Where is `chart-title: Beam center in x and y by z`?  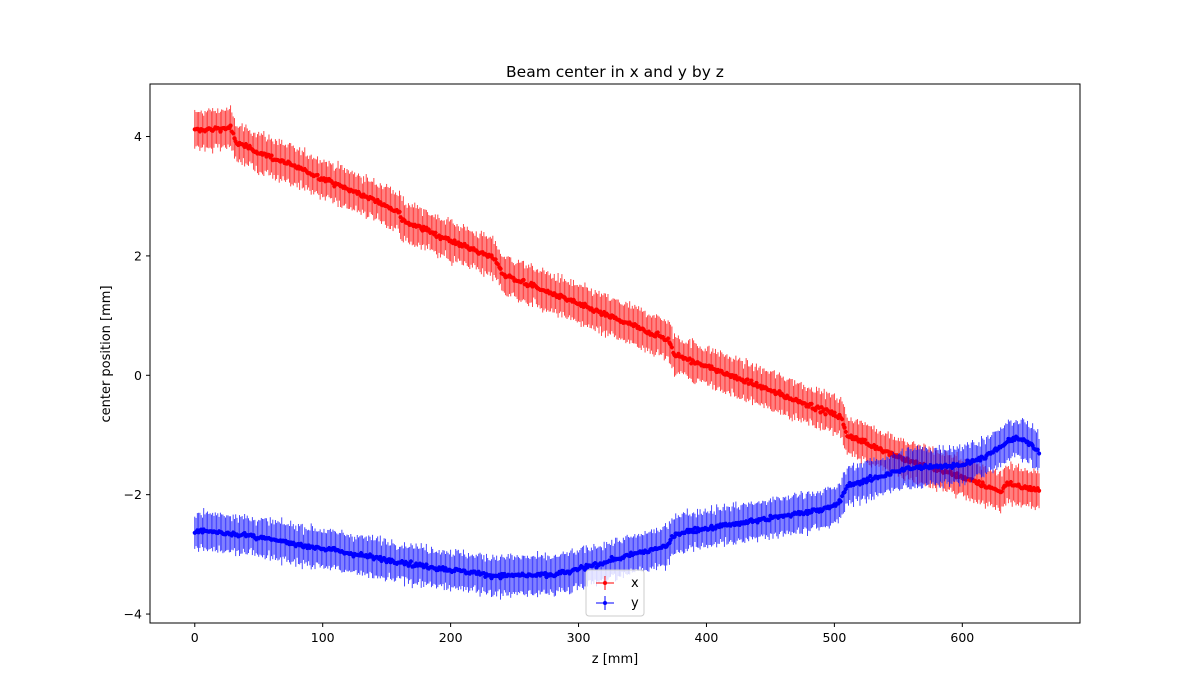 chart-title: Beam center in x and y by z is located at coordinates (615, 72).